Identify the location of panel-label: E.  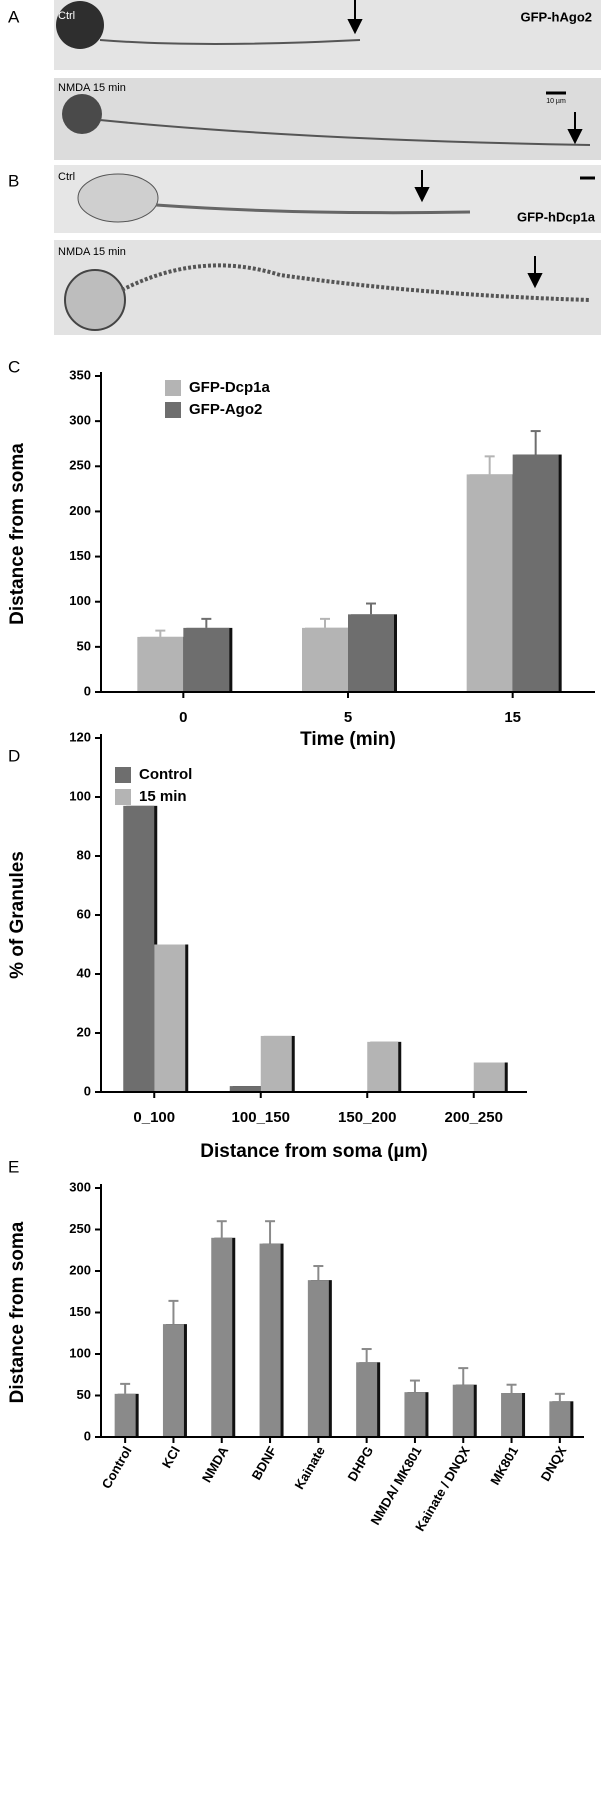
(13, 1166).